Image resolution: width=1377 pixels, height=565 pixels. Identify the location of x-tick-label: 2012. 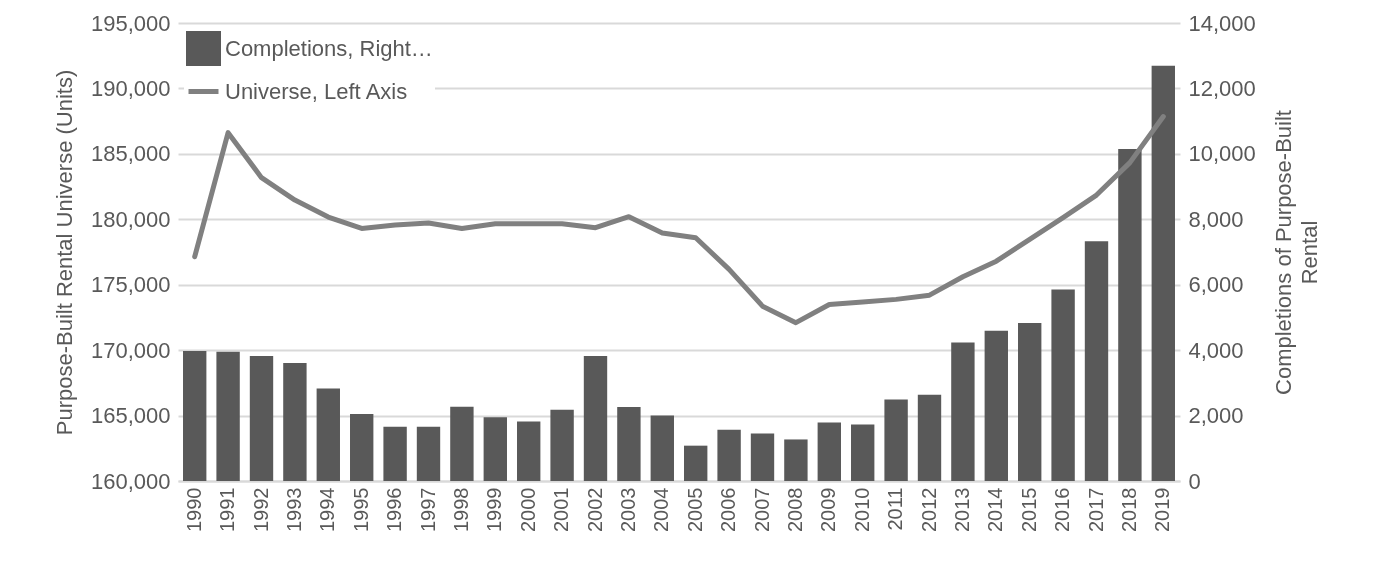
(928, 509).